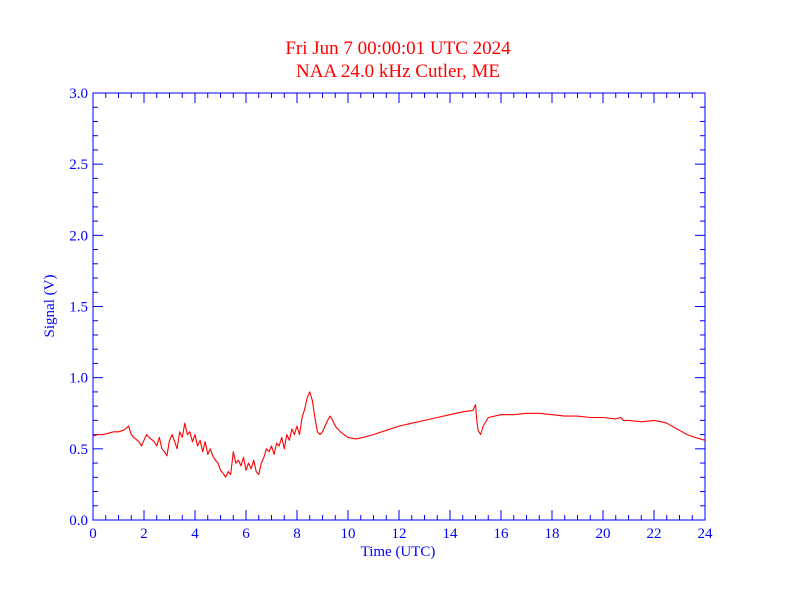 The image size is (792, 612). I want to click on x-tick-label: 18, so click(552, 534).